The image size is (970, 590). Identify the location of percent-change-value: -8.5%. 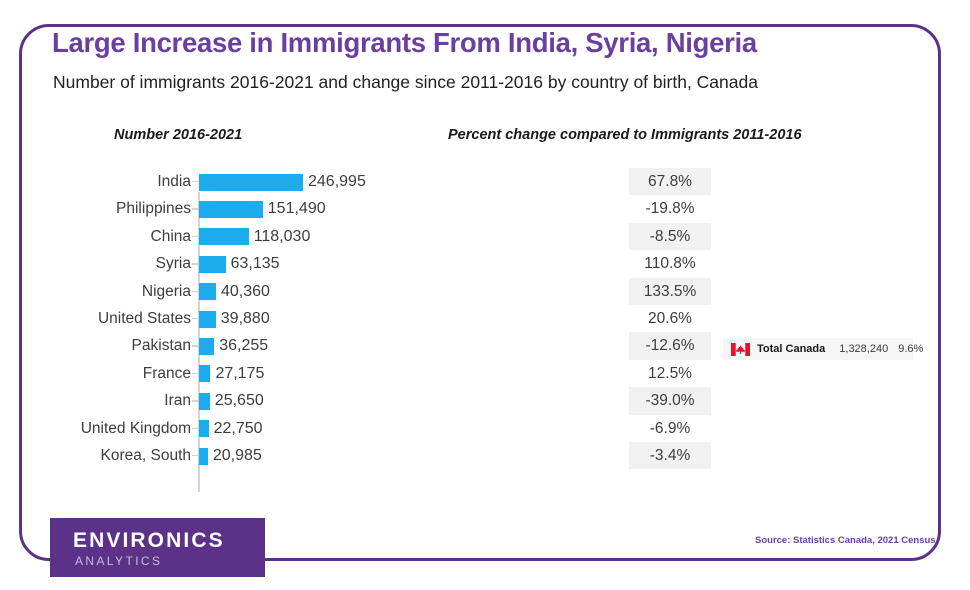
(670, 236).